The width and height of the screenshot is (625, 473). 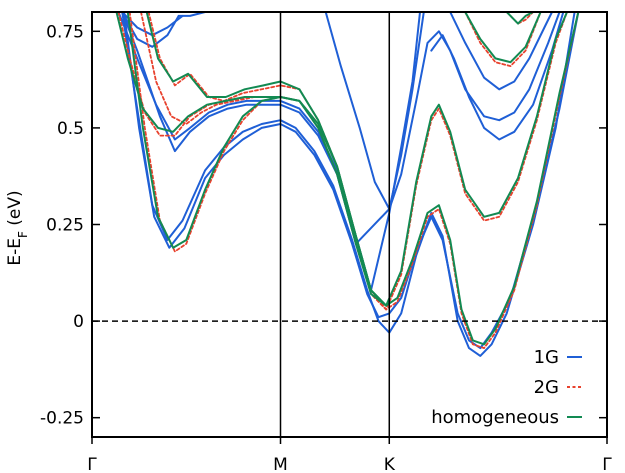 I want to click on y-axis-title-subscript: F, so click(x=23, y=234).